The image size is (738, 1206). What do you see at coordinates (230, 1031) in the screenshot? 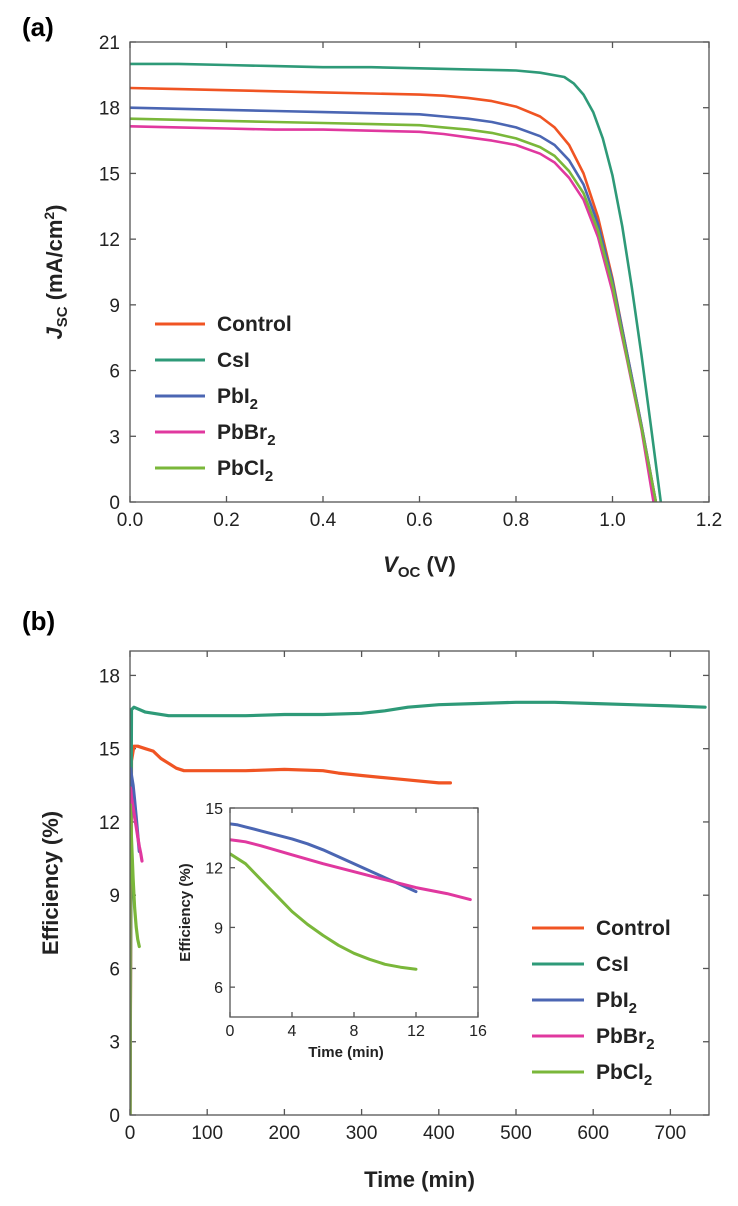
I see `inset-x-tick-label: 0` at bounding box center [230, 1031].